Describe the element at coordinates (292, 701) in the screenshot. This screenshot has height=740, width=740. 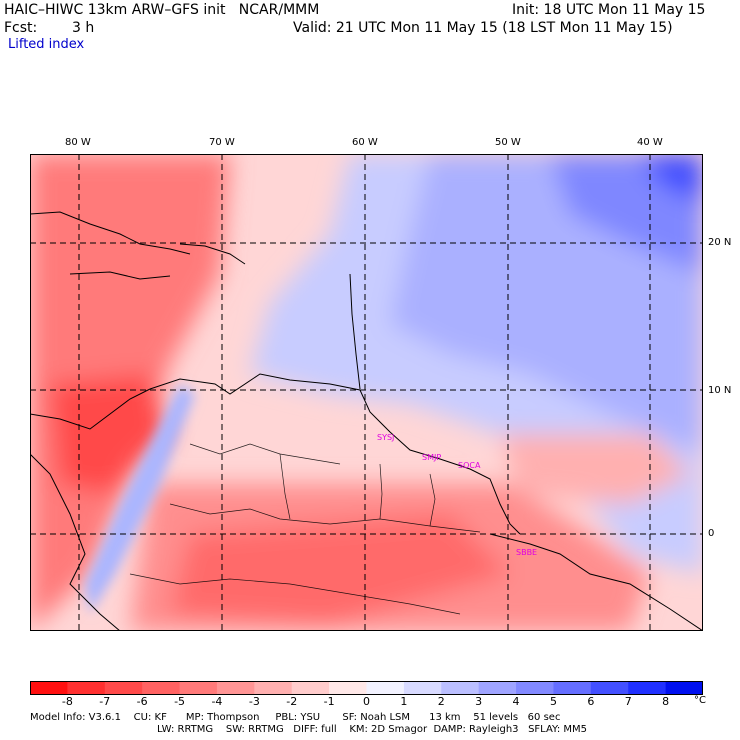
I see `colorbar-tick-label: -2` at that location.